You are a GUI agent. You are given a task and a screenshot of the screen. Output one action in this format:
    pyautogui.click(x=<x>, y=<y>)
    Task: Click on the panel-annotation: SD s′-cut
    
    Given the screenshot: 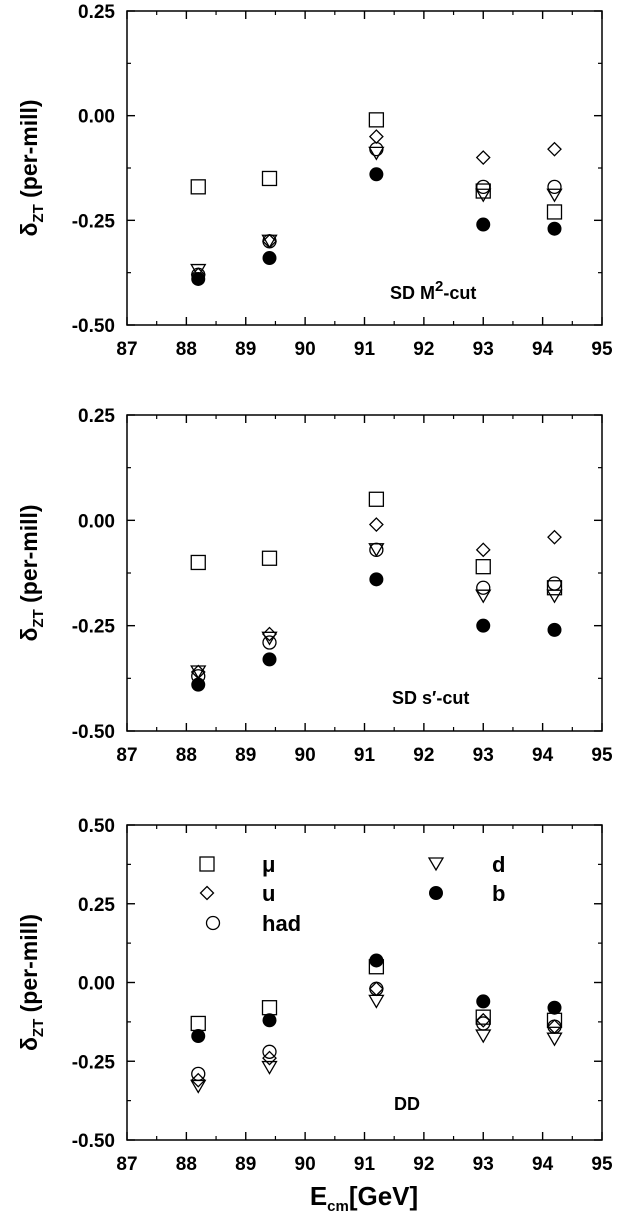 What is the action you would take?
    pyautogui.click(x=430, y=698)
    